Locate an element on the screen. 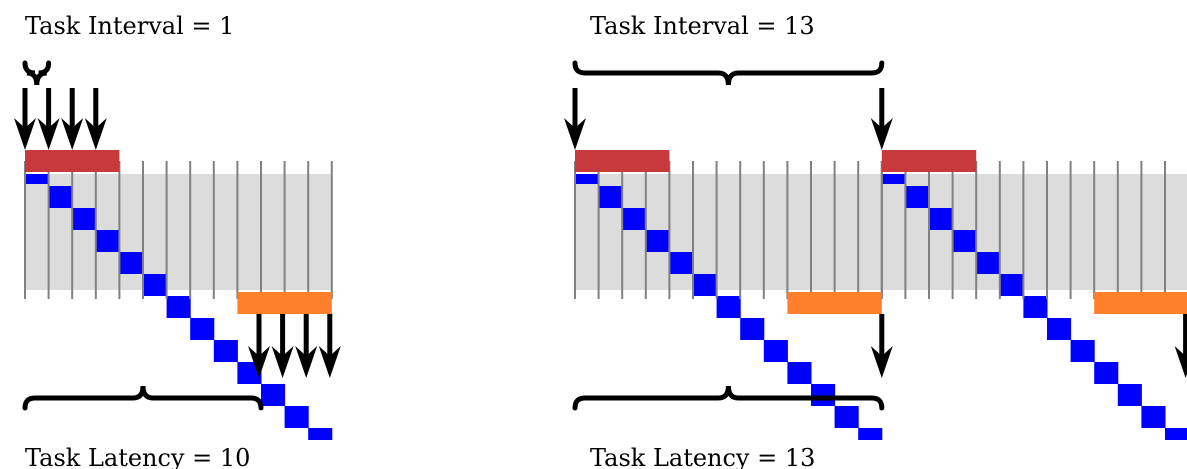 The height and width of the screenshot is (469, 1187). left-input-arrow-2-head is located at coordinates (48, 134).